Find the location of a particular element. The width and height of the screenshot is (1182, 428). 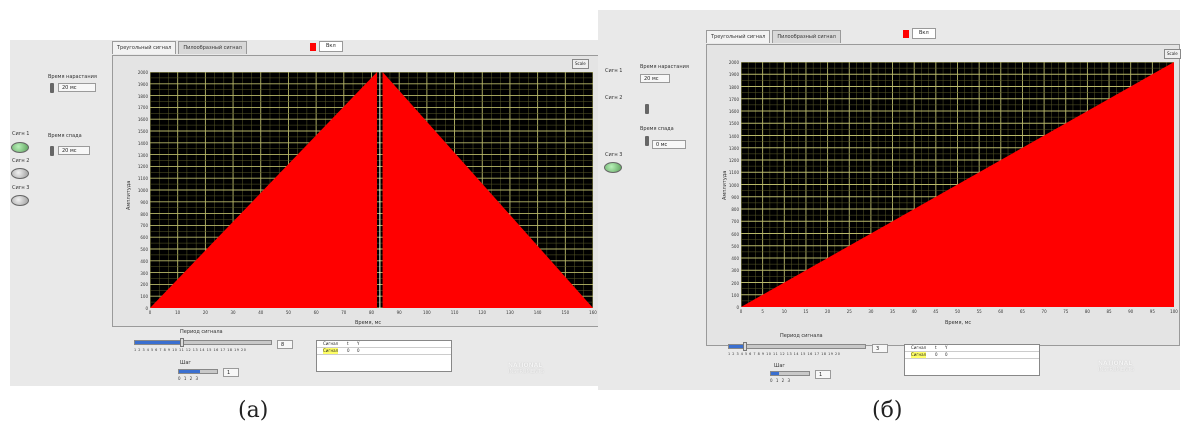

panel-a-slider-value: 8 is located at coordinates (285, 344).